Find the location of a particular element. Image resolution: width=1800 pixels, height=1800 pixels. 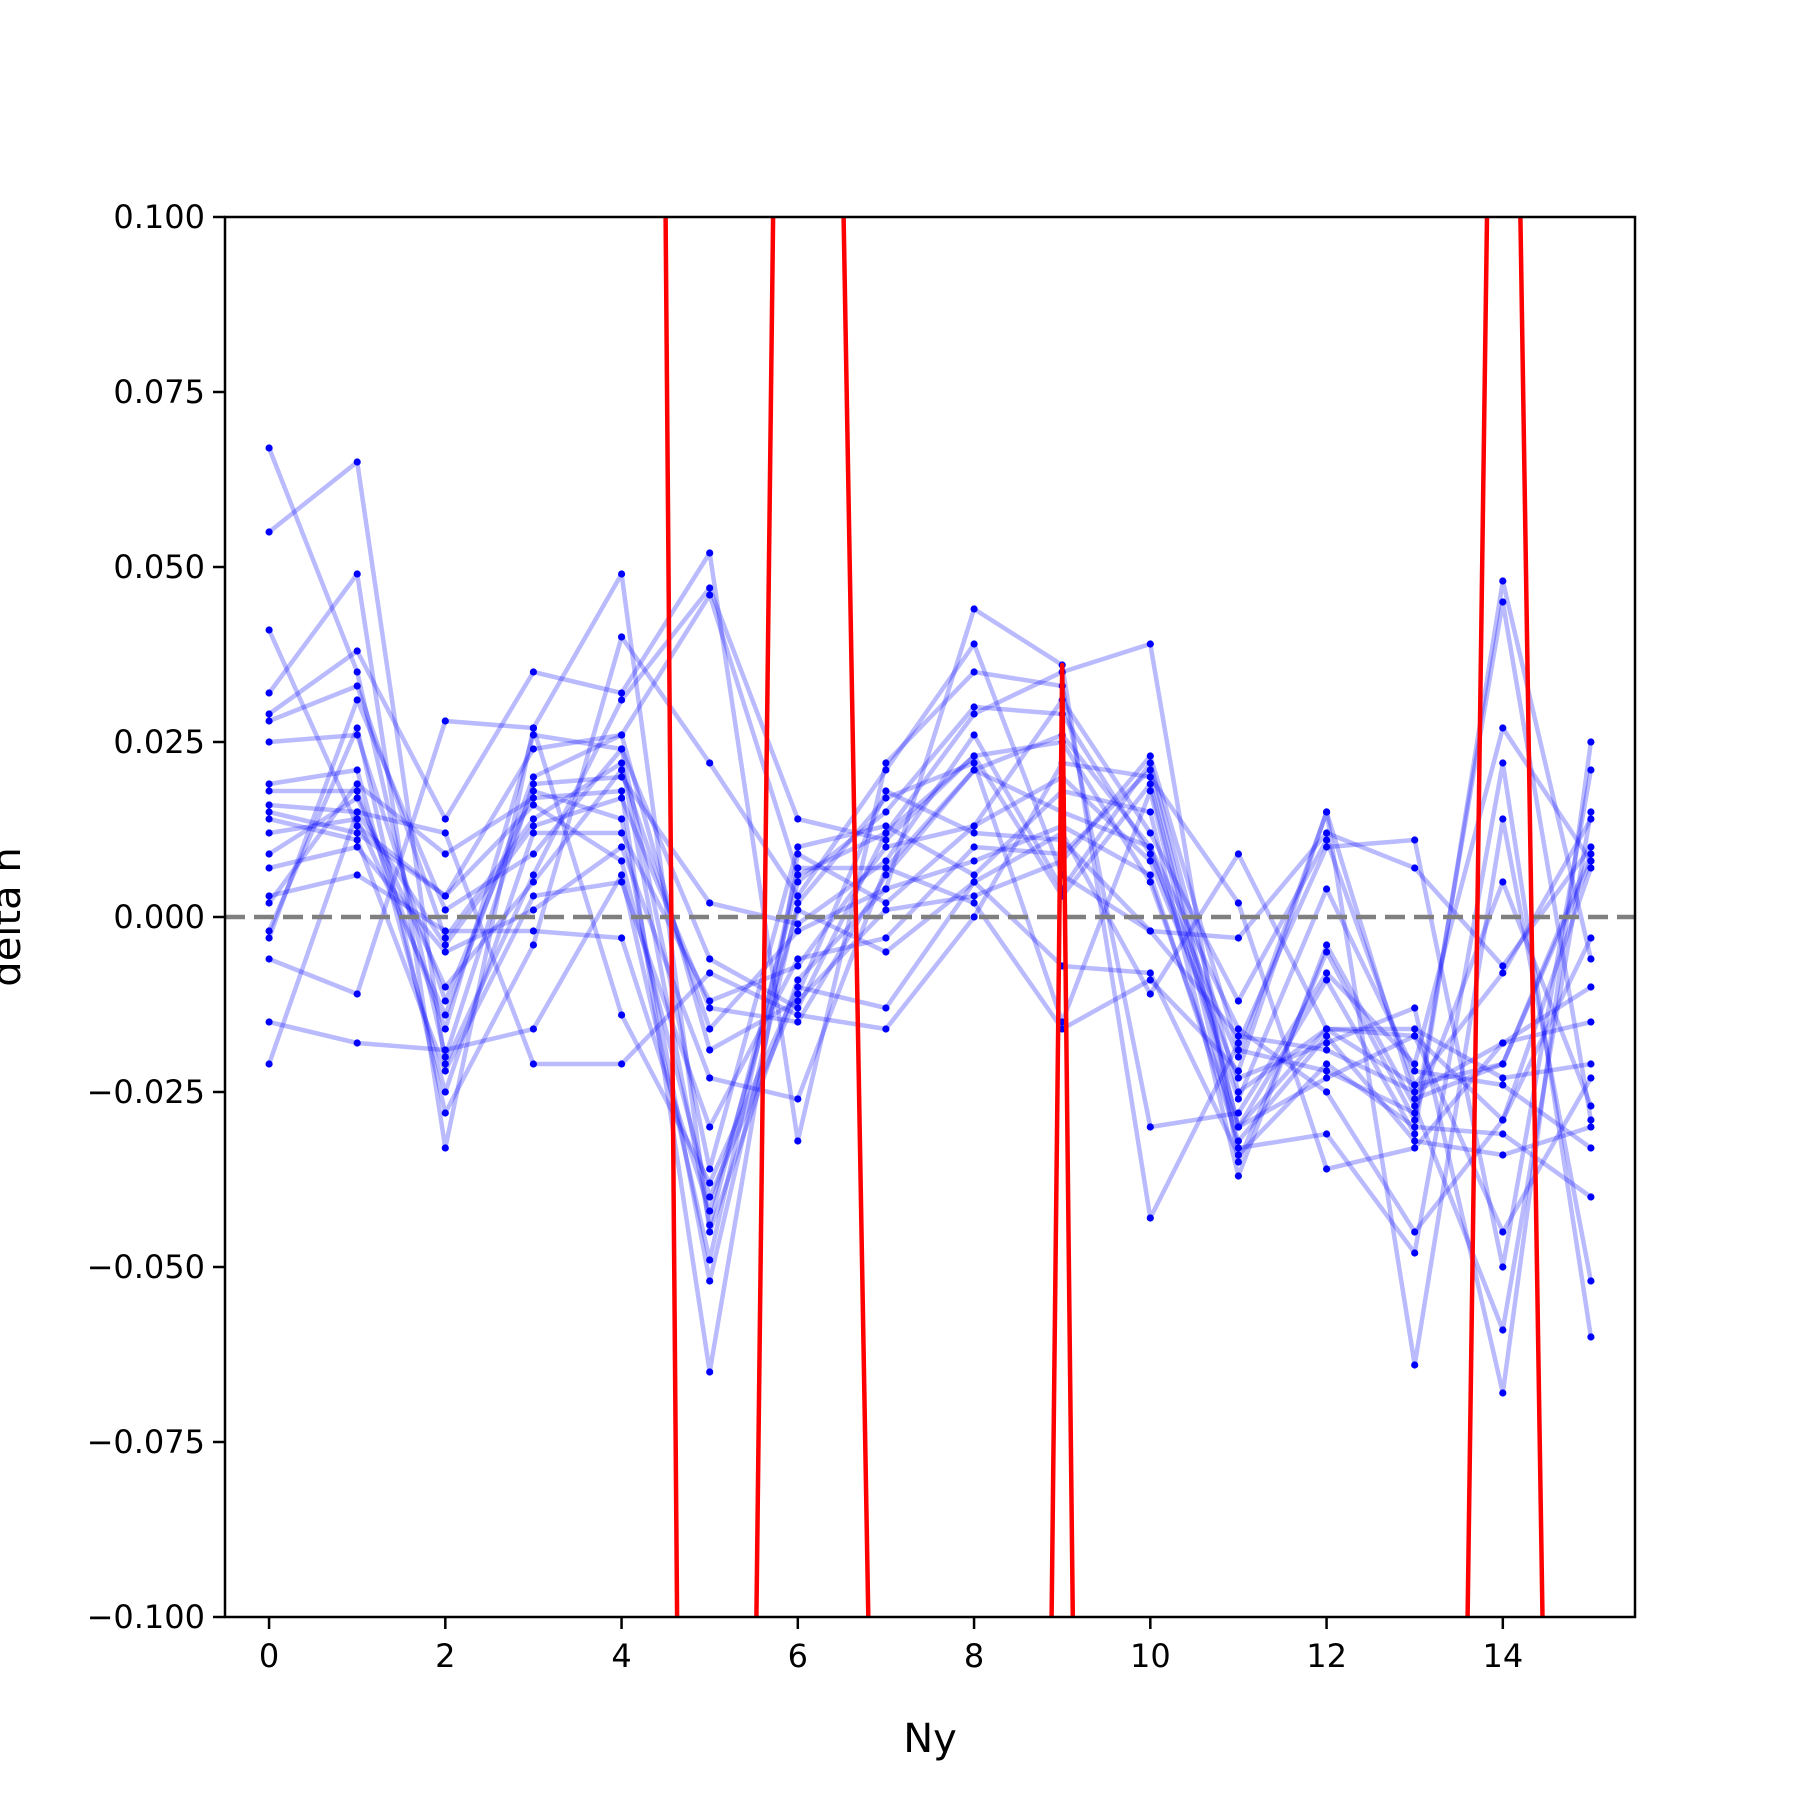

x-tick-label: 14 is located at coordinates (1502, 1656).